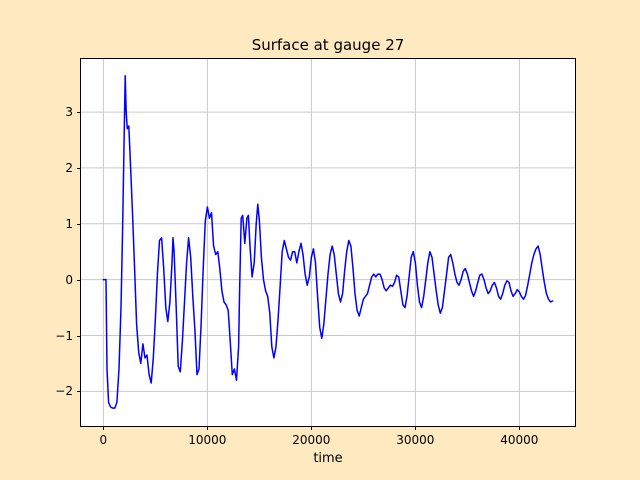 The height and width of the screenshot is (480, 640). What do you see at coordinates (64, 391) in the screenshot?
I see `y-tick-label: −2` at bounding box center [64, 391].